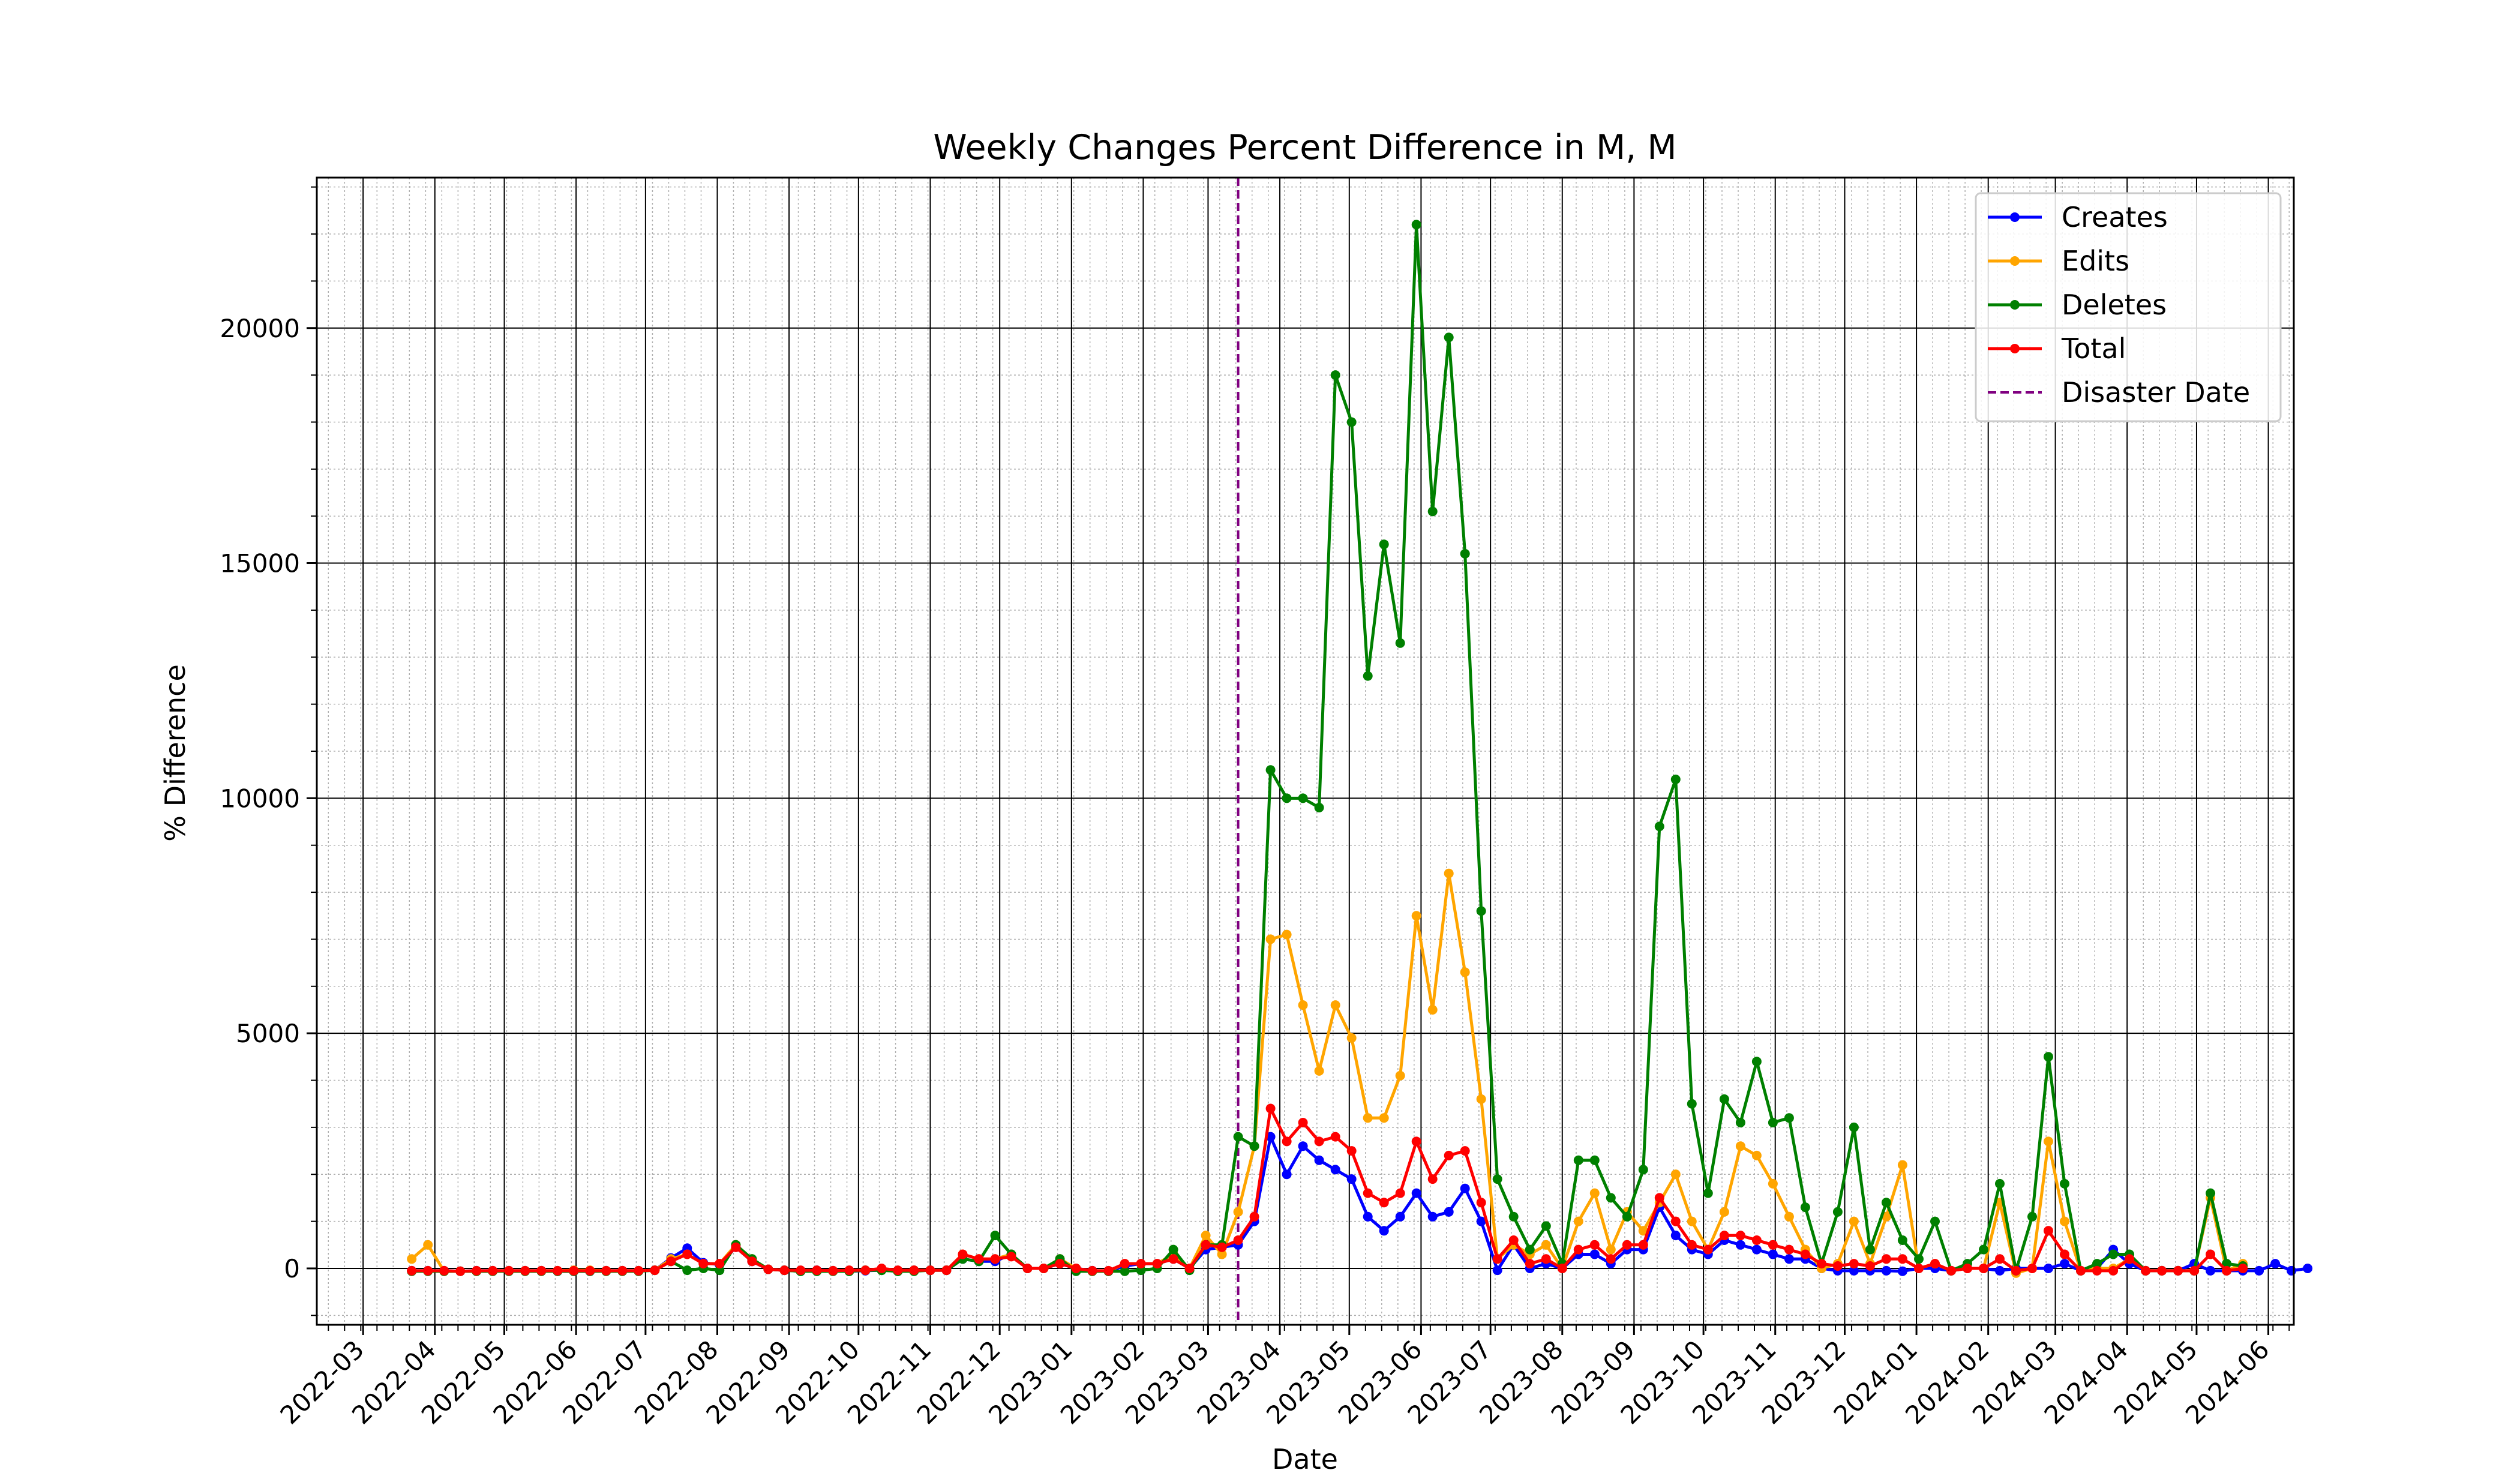 The image size is (2520, 1470). What do you see at coordinates (175, 752) in the screenshot?
I see `y-axis-label: % Difference` at bounding box center [175, 752].